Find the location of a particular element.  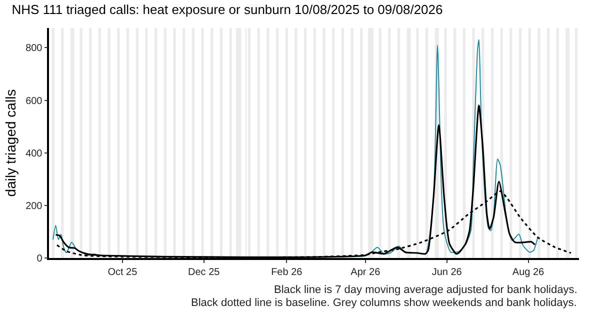

x-tick-label: Aug 26 is located at coordinates (528, 272).